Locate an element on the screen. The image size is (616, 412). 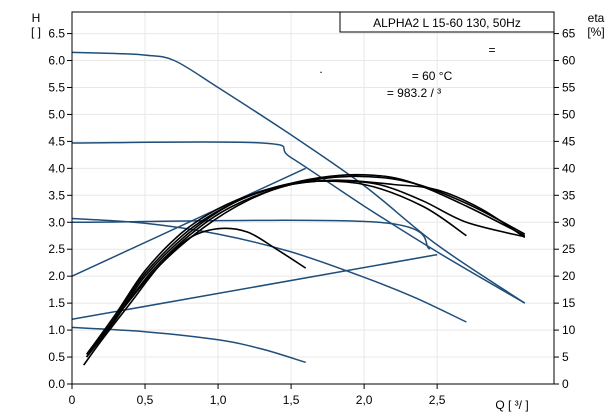
x-axis-ticks: 0 0,5 1,0 1,5 2,0 2,5 is located at coordinates (257, 395).